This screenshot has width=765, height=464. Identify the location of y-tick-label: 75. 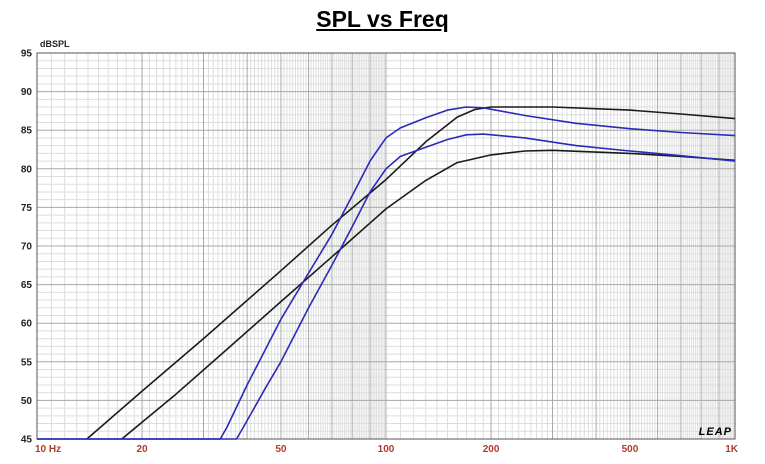
(27, 208).